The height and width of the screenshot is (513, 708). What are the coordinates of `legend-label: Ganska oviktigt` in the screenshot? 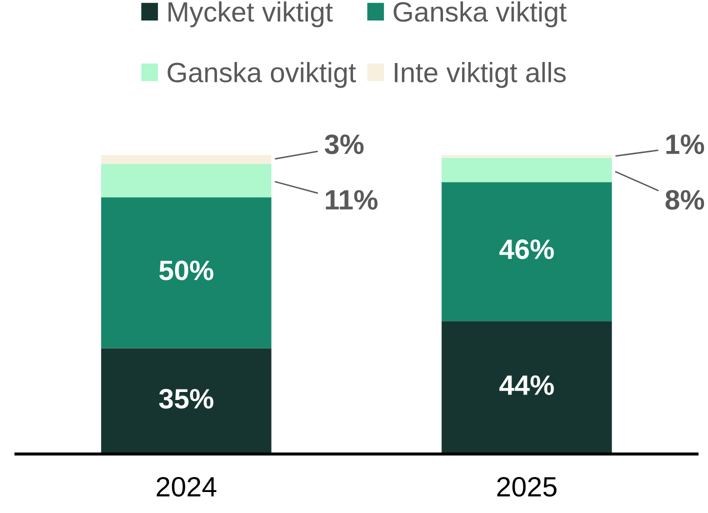 It's located at (262, 75).